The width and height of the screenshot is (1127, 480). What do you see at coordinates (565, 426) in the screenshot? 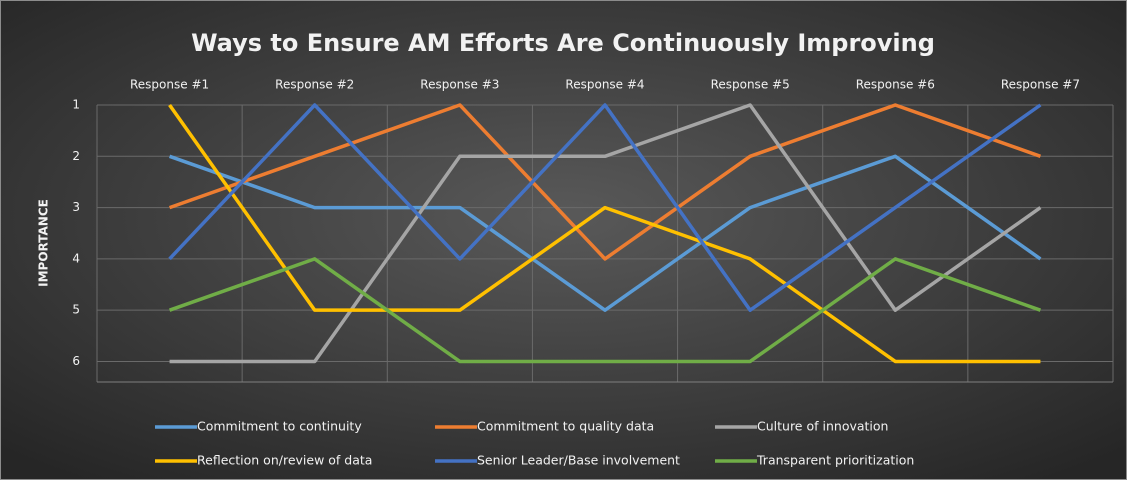
I see `legend-label: Commitment to quality data` at bounding box center [565, 426].